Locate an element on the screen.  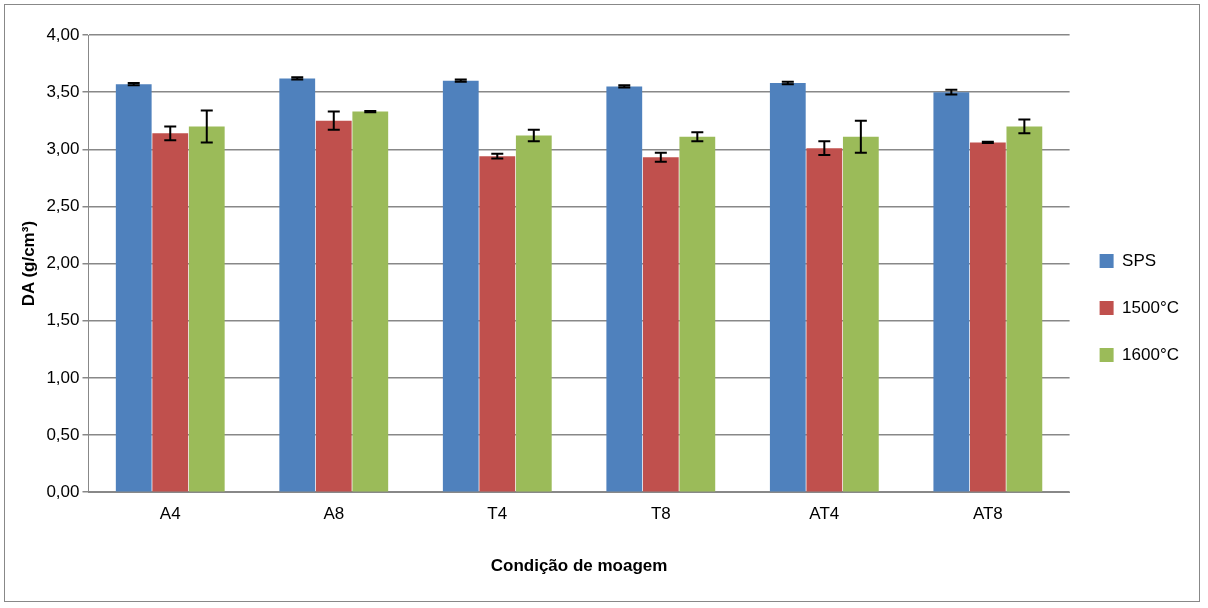
legend-label: 1500°C is located at coordinates (1151, 307).